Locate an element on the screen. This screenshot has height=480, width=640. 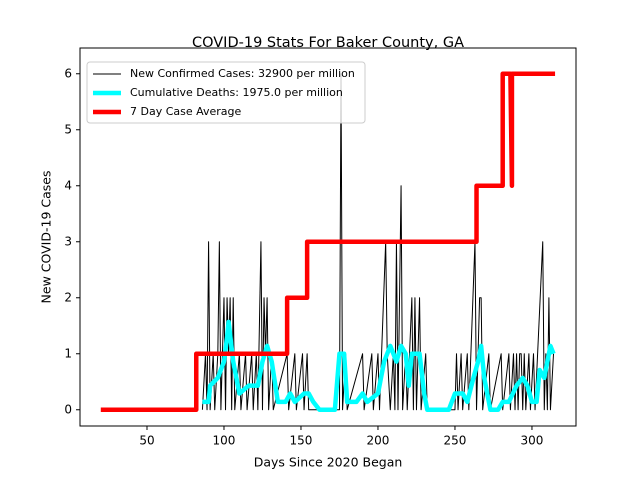
y-tick-label: 1 is located at coordinates (68, 353).